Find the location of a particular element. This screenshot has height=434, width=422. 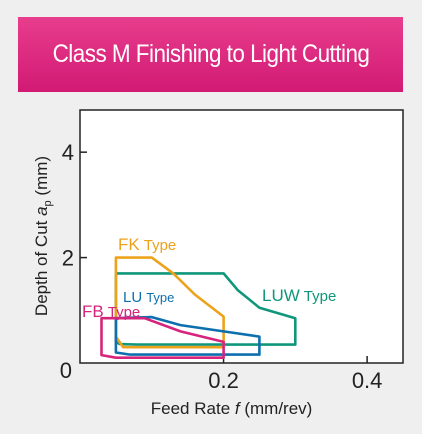

series-luw-region is located at coordinates (205, 309).